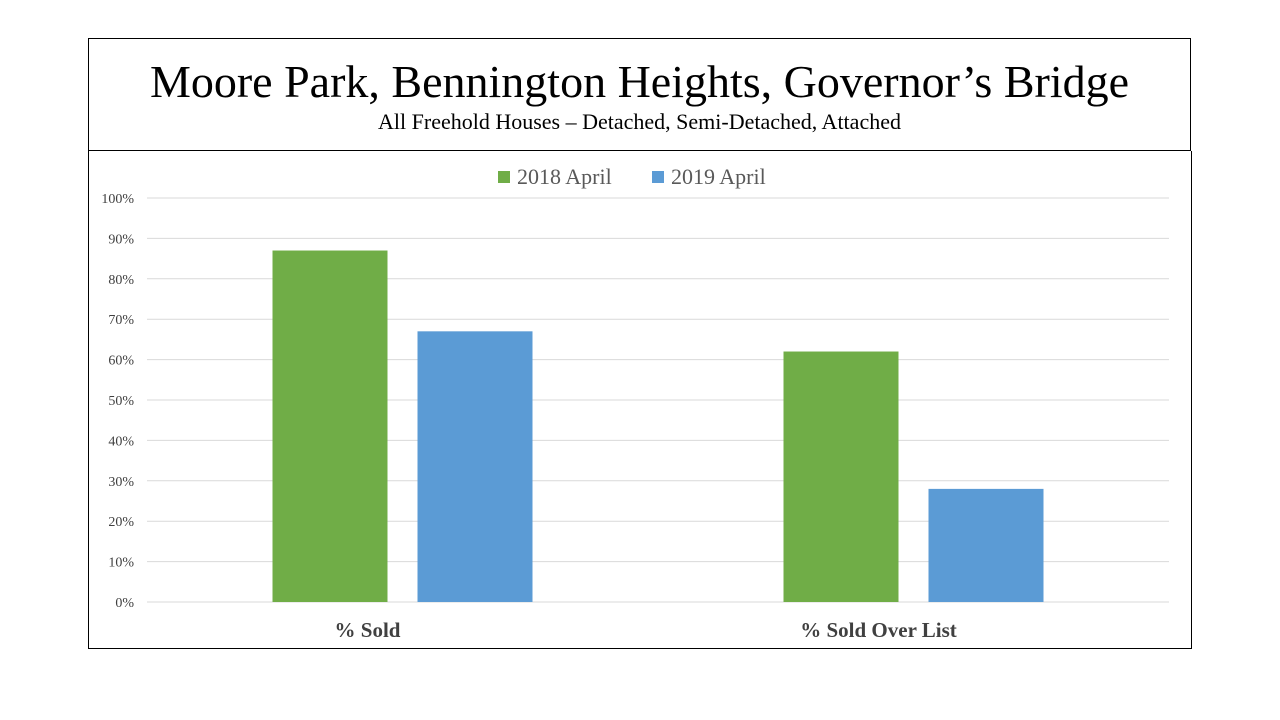  I want to click on y-tick-label: 20%, so click(121, 522).